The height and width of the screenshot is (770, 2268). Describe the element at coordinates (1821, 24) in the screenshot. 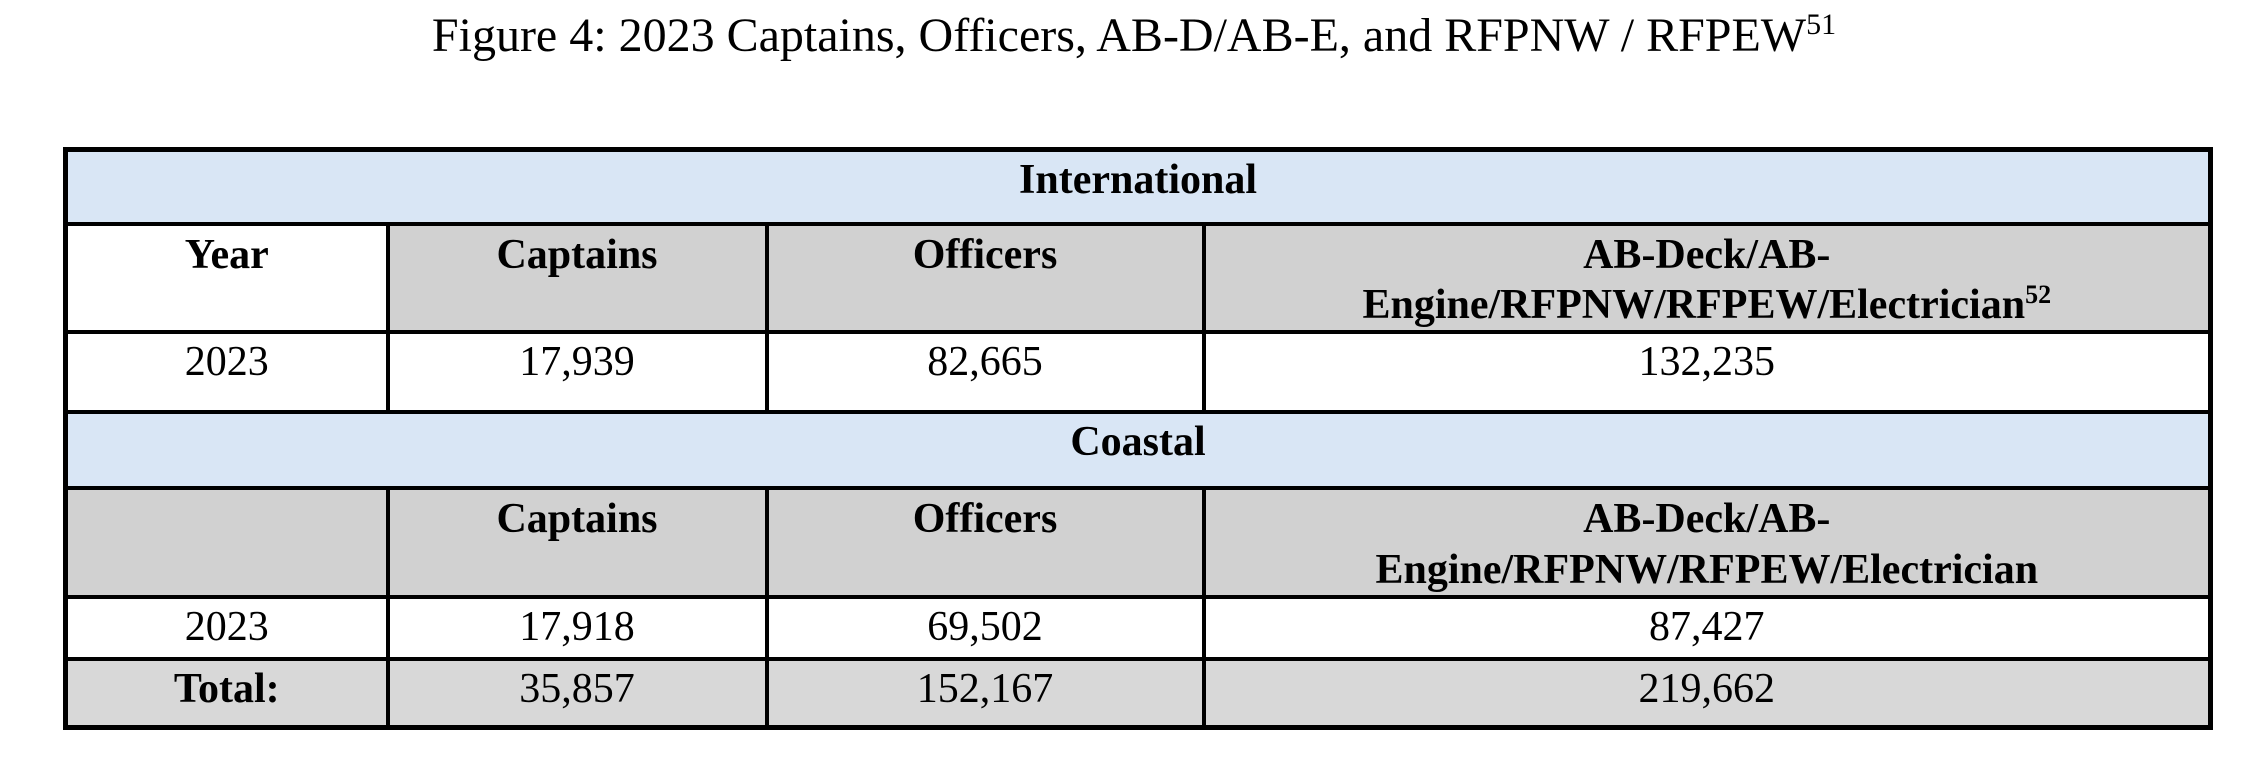

I see `figure-title-footnote-ref: 51` at that location.